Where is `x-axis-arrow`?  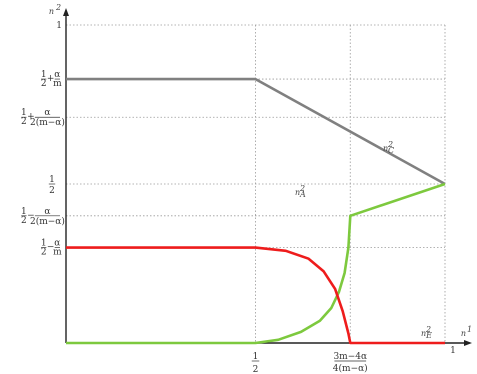 x-axis-arrow is located at coordinates (468, 343).